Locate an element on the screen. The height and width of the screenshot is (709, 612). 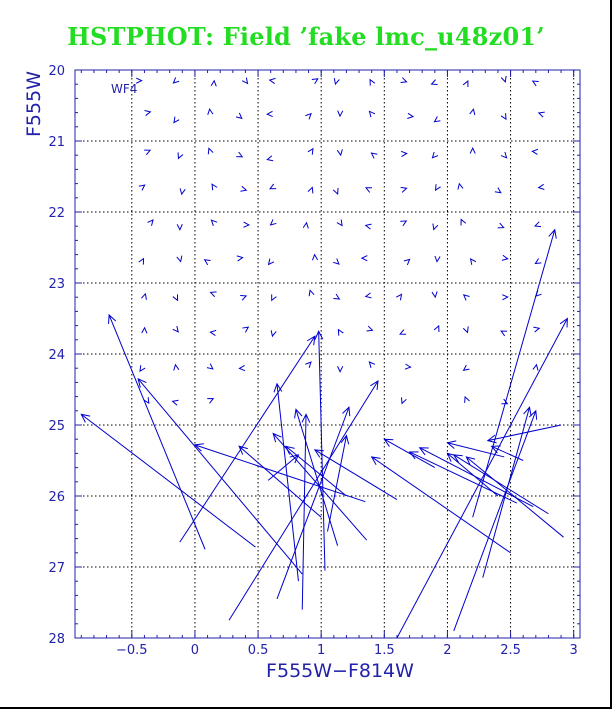
y-tick-label: 21 is located at coordinates (56, 142).